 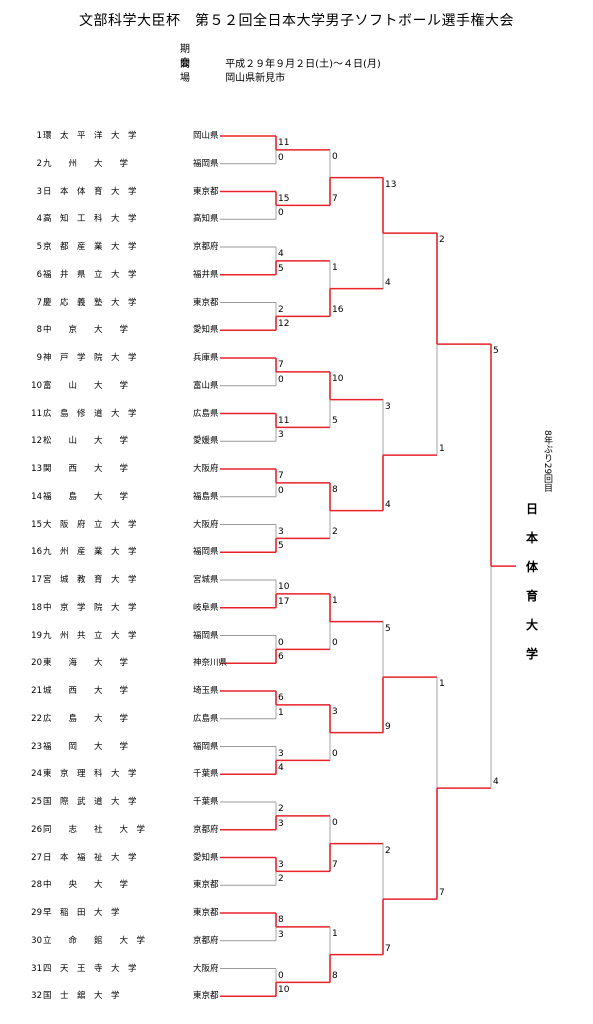 I want to click on team-prefecture: 福島県, so click(x=206, y=496).